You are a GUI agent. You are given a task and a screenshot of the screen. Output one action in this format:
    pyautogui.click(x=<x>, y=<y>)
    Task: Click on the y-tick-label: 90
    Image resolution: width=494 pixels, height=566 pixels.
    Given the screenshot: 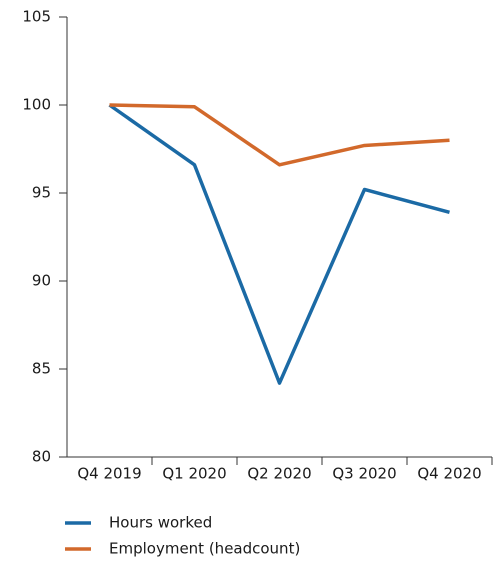 What is the action you would take?
    pyautogui.click(x=41, y=281)
    